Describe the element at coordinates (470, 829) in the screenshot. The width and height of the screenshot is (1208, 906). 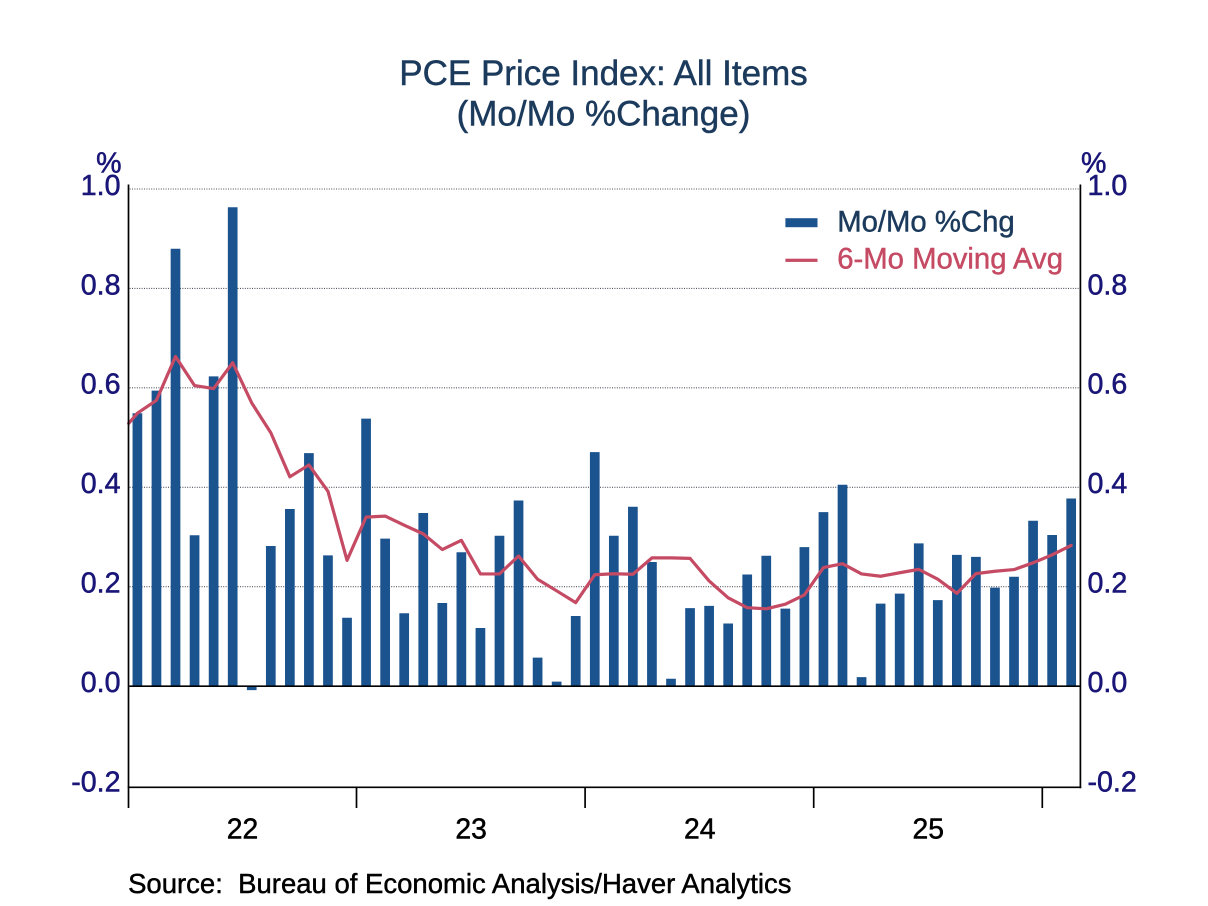
I see `svg-text: 23` at that location.